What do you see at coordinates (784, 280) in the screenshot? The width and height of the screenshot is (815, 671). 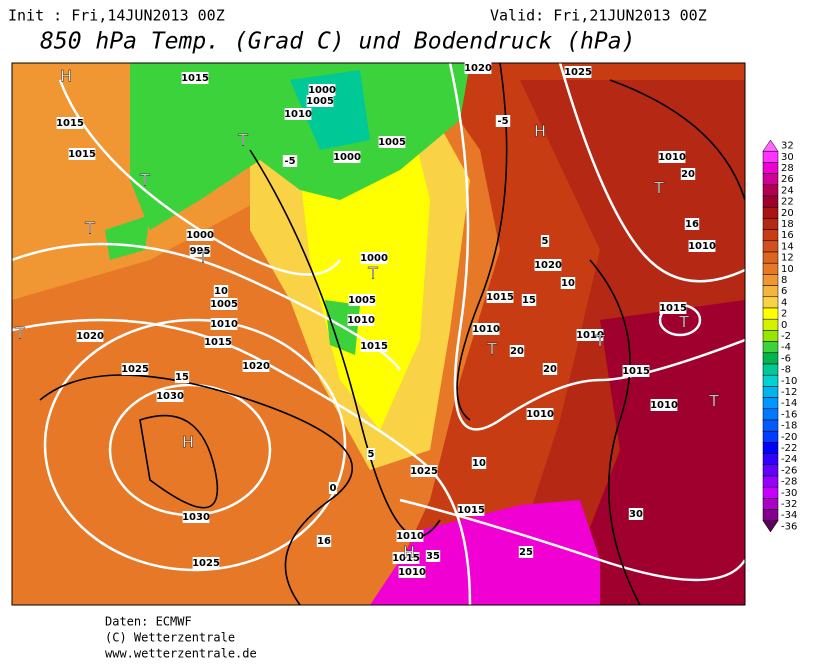 I see `colorbar-label: 8` at bounding box center [784, 280].